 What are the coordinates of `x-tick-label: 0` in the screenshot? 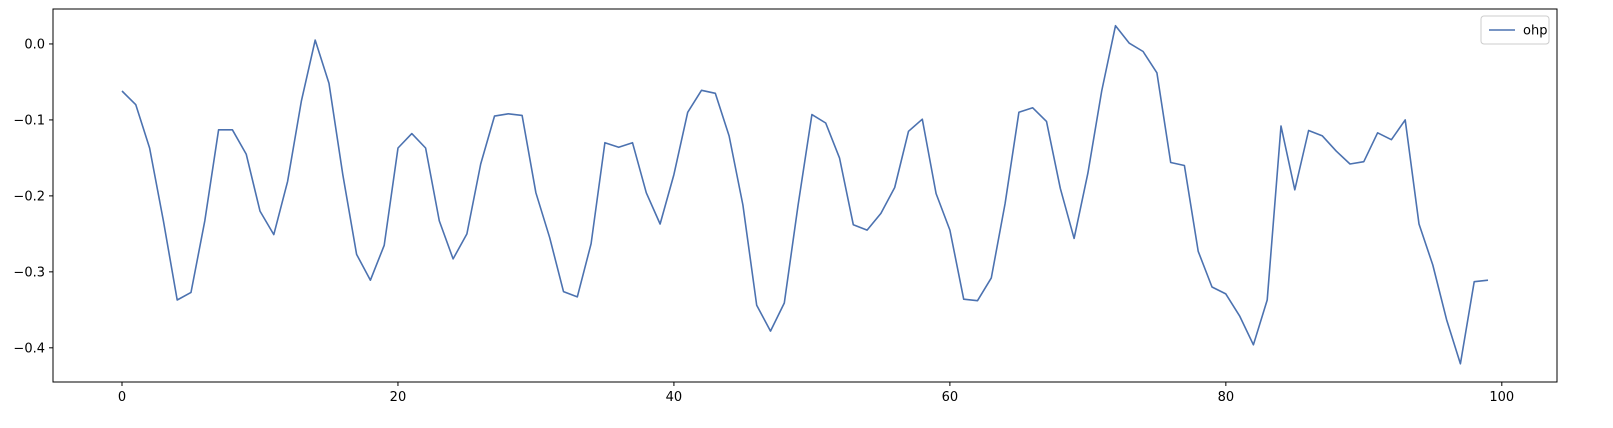 It's located at (122, 397).